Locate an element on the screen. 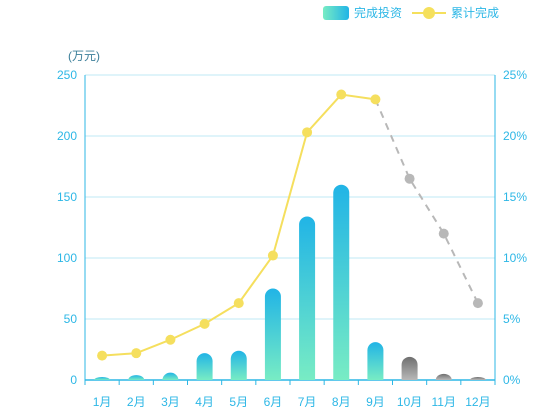  line-point-1月 is located at coordinates (102, 355).